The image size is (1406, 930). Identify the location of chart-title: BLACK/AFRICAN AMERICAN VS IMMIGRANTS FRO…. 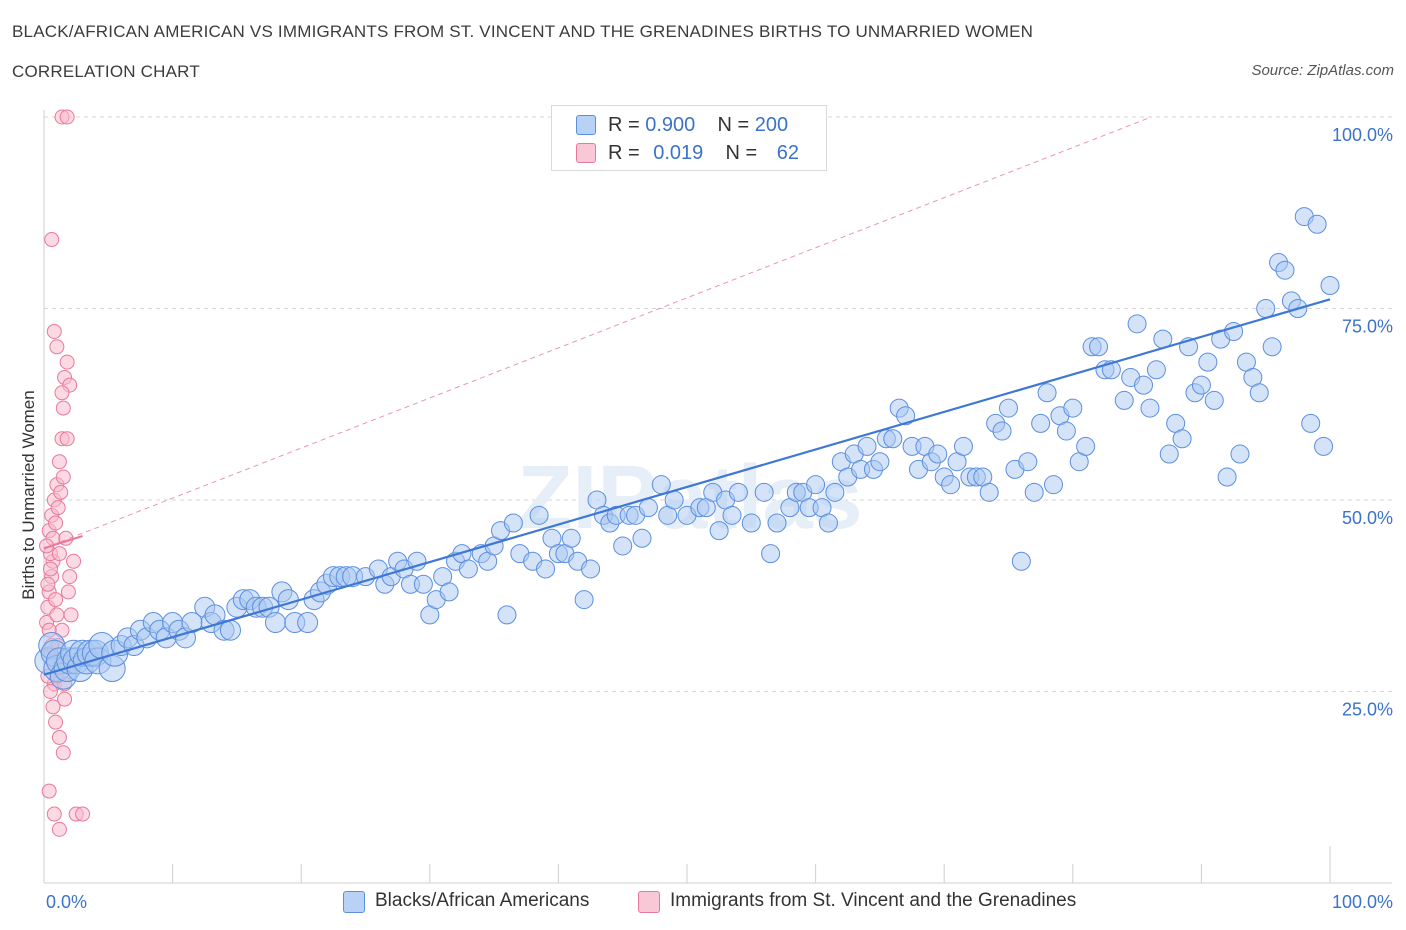
(523, 31).